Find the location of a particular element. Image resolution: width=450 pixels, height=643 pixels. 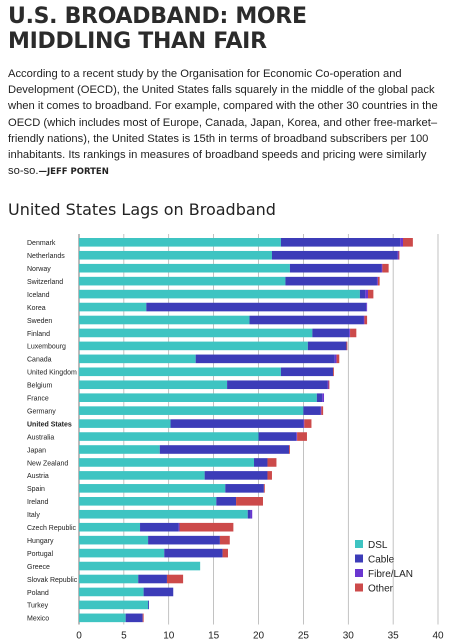

category-label: Italy is located at coordinates (33, 515).